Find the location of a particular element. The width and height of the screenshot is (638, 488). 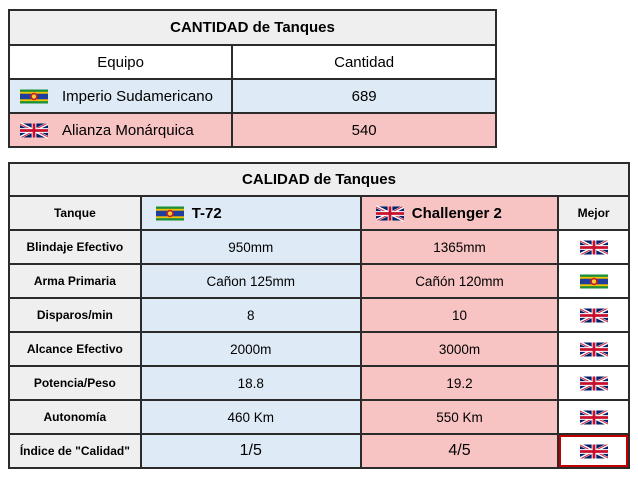

tank-b-value: 19.2 is located at coordinates (459, 383).